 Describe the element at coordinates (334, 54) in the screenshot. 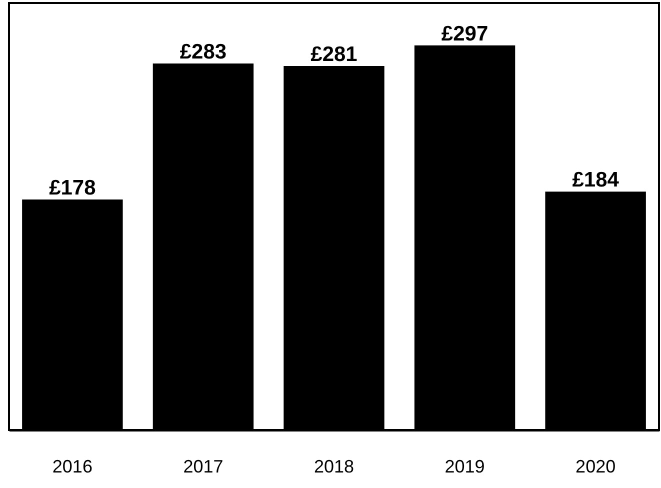

I see `data-label: £281` at that location.